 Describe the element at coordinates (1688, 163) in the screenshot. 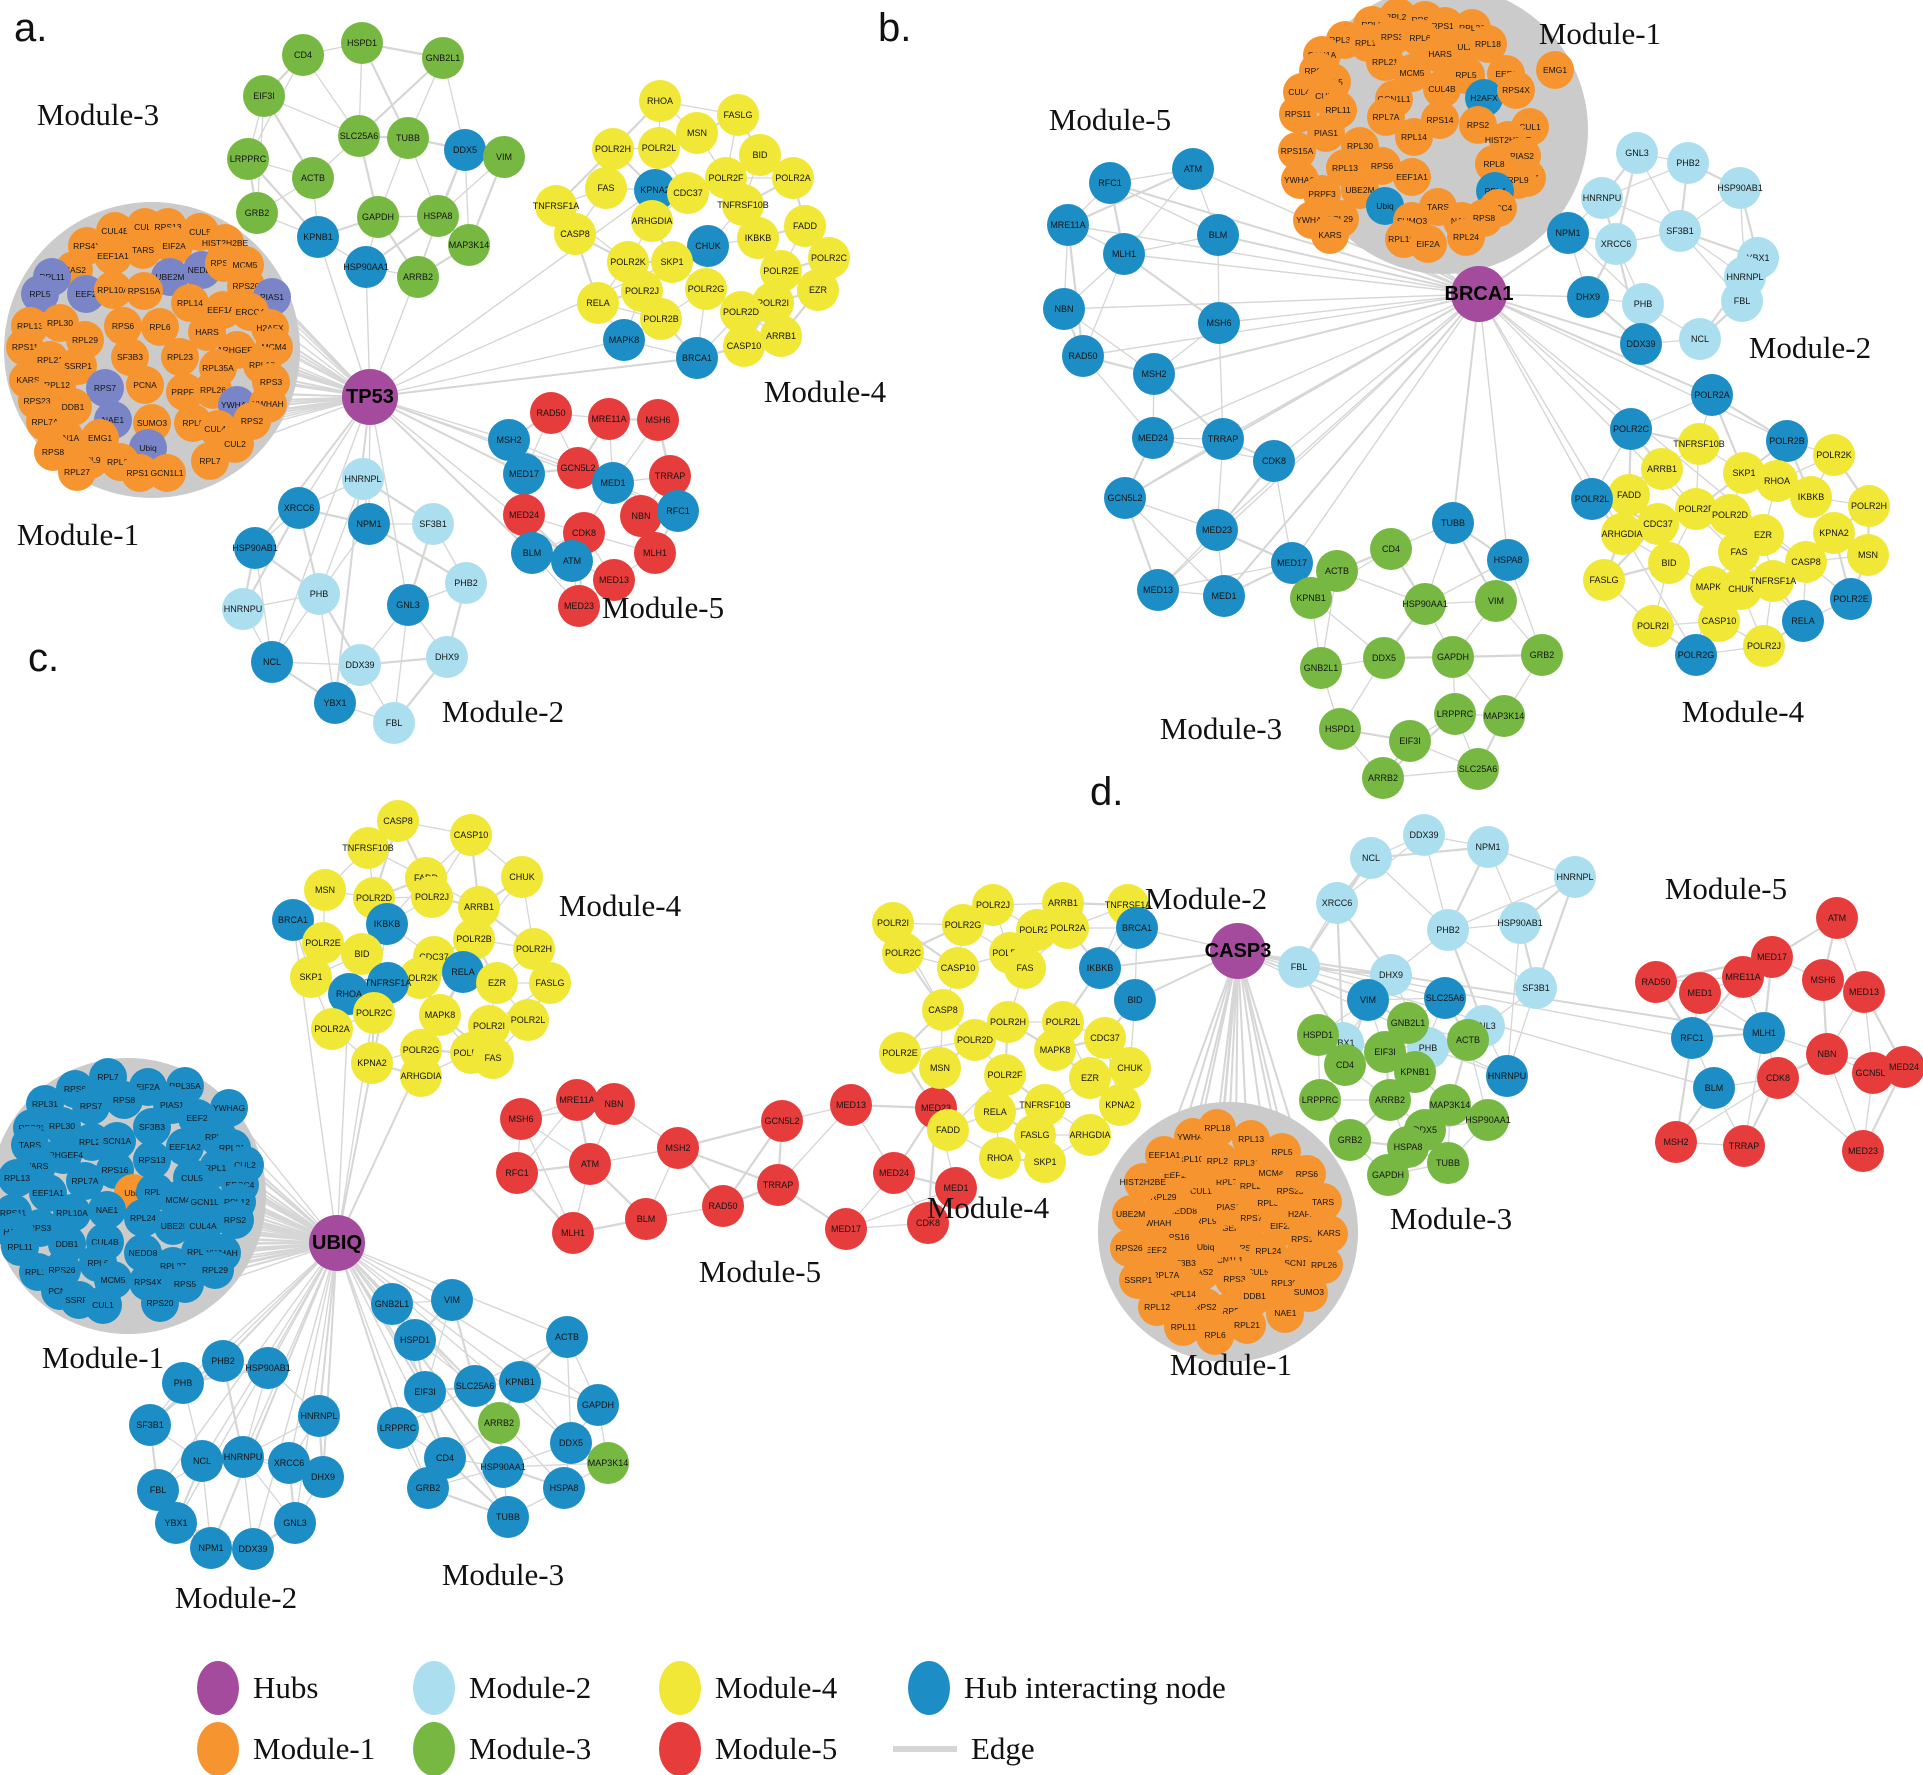

I see `network-node: PHB2` at that location.